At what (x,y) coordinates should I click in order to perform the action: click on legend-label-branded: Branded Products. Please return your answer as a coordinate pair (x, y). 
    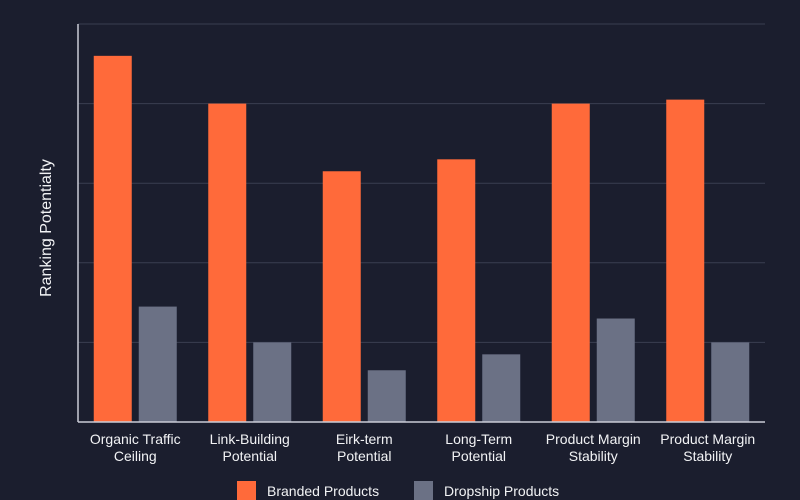
    Looking at the image, I should click on (323, 491).